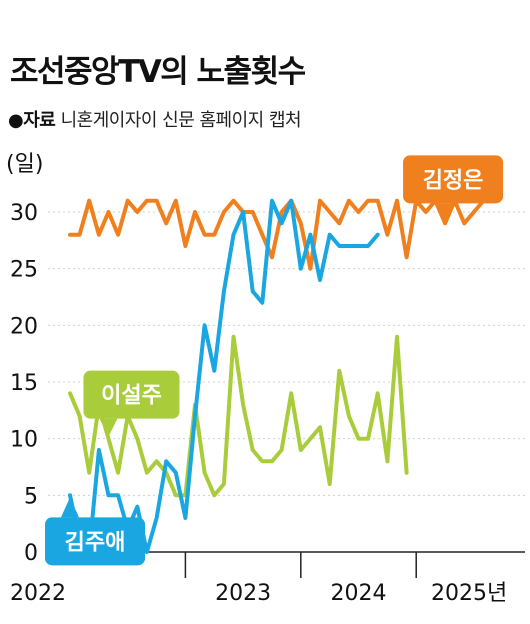 The width and height of the screenshot is (530, 624). What do you see at coordinates (158, 72) in the screenshot?
I see `chart-title: 조선중앙TV의 노출횟수` at bounding box center [158, 72].